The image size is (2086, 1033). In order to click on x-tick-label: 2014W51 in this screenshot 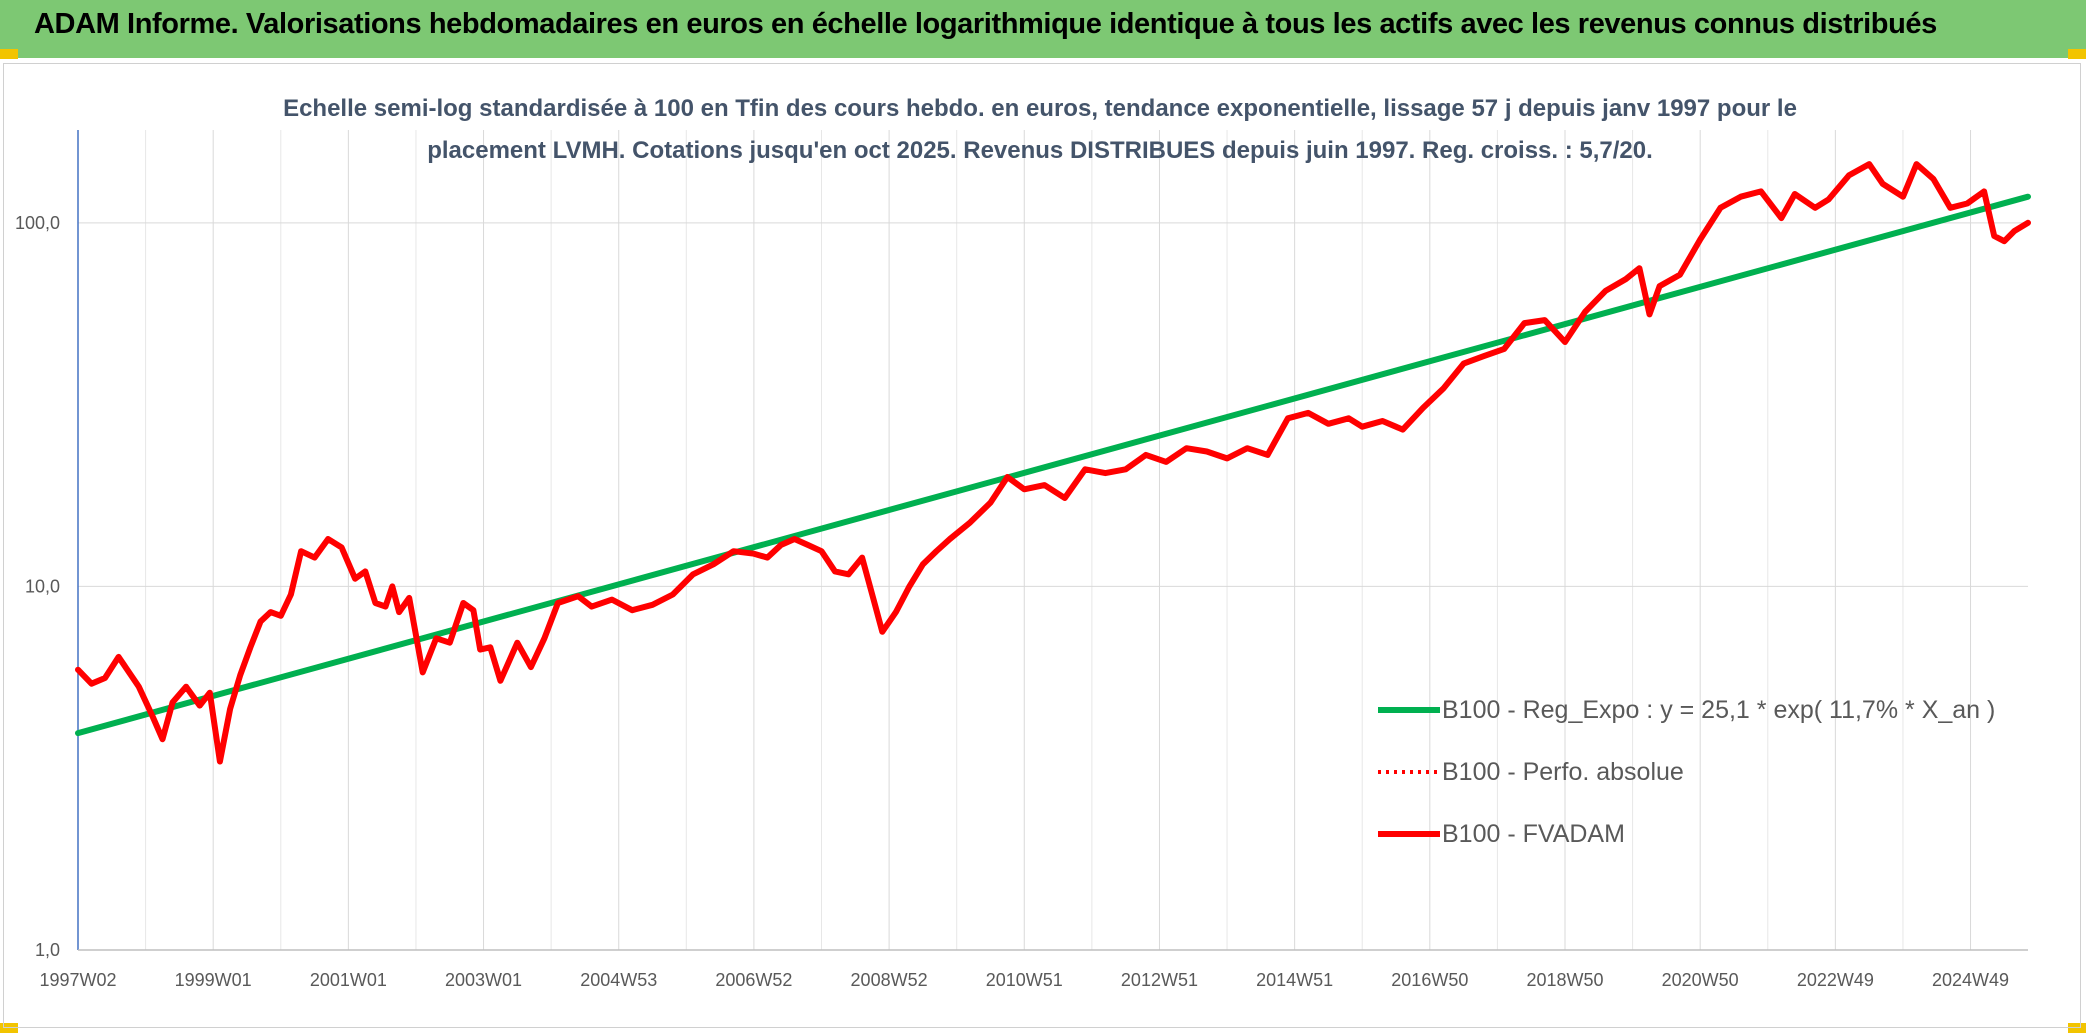, I will do `click(1294, 980)`.